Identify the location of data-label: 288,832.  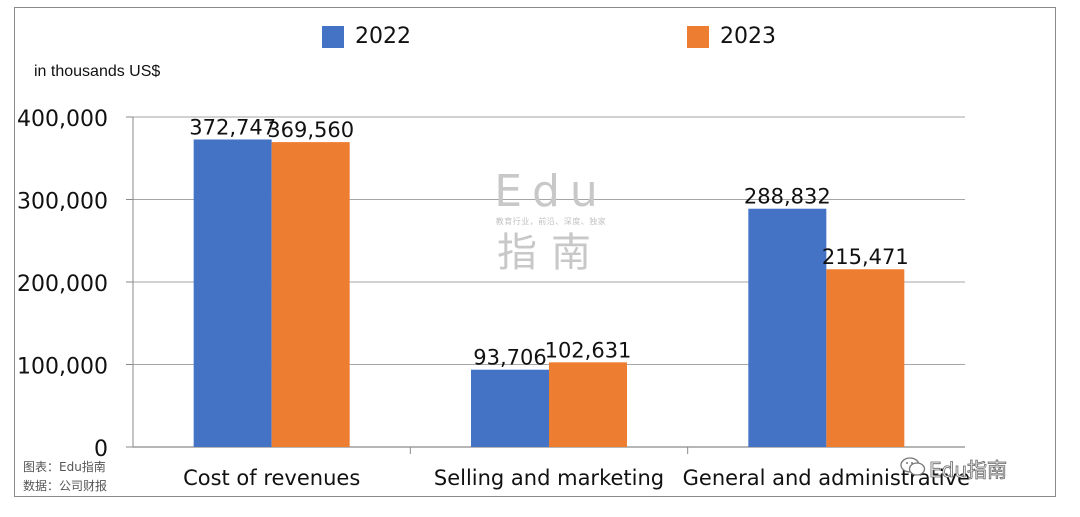
(787, 197).